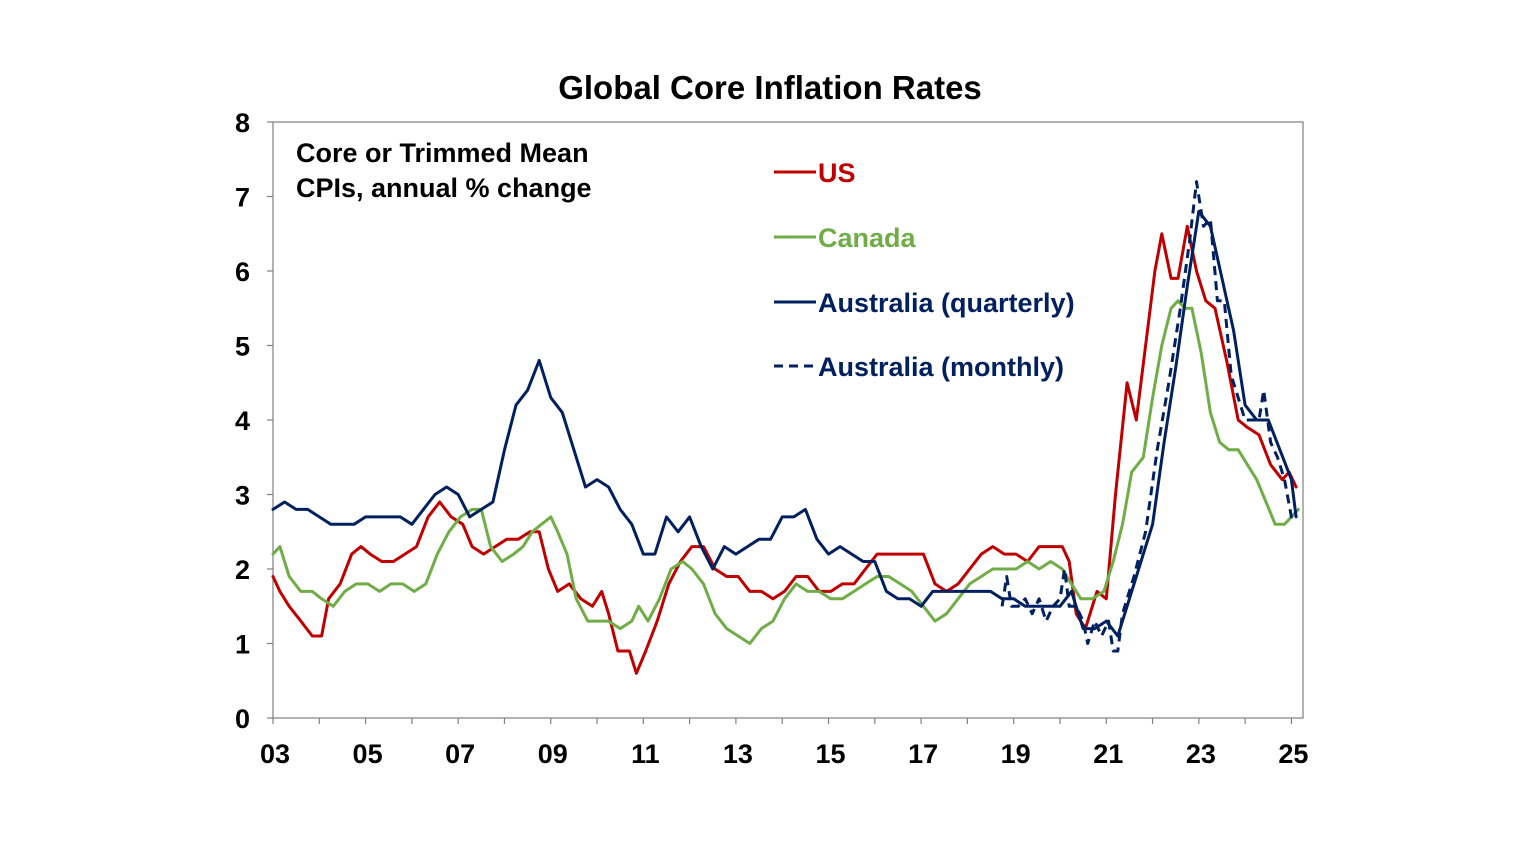 This screenshot has width=1536, height=849. I want to click on x-tick-label: 15, so click(830, 754).